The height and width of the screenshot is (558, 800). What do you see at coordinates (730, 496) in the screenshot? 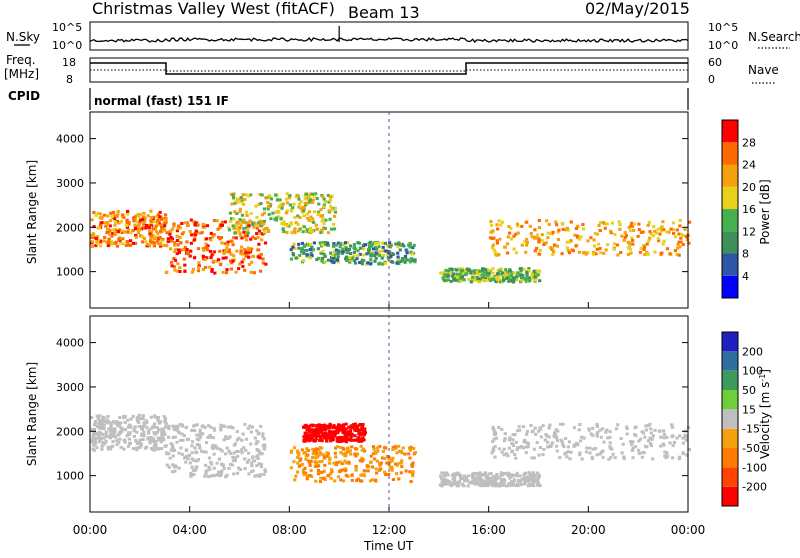
I see `colorbar-segment` at bounding box center [730, 496].